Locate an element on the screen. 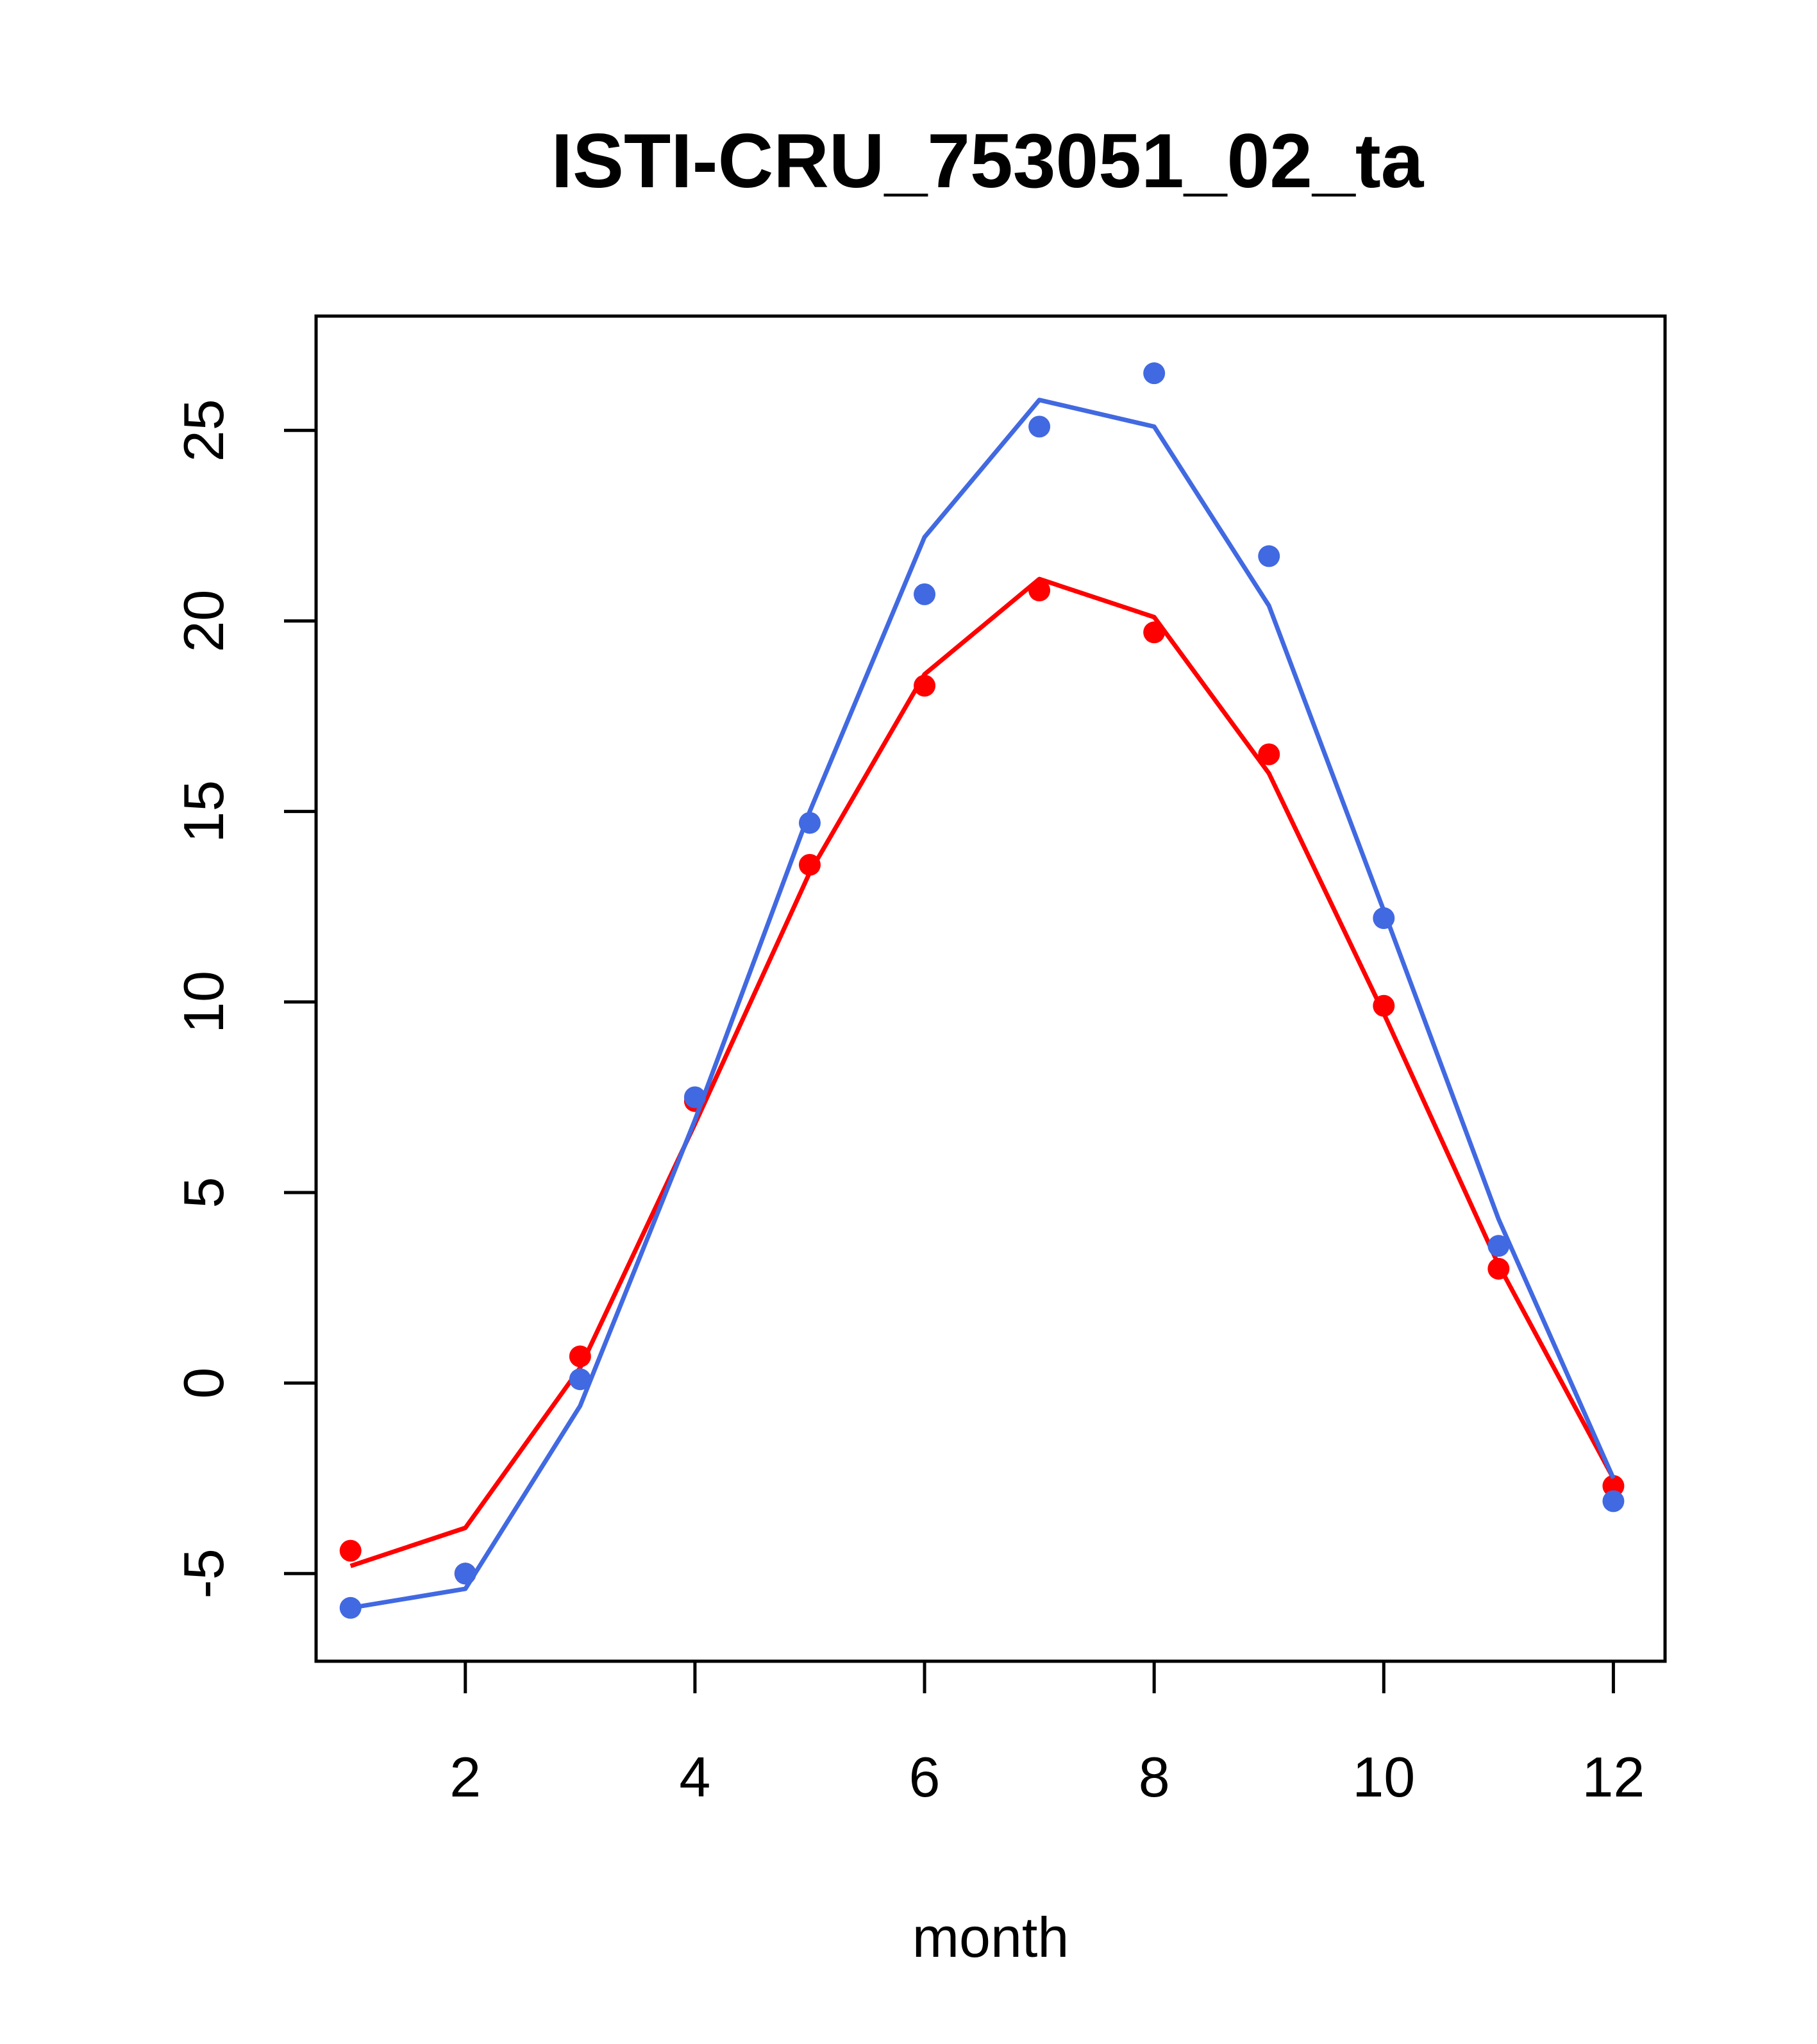  x-tick-label: 4 is located at coordinates (694, 1777).